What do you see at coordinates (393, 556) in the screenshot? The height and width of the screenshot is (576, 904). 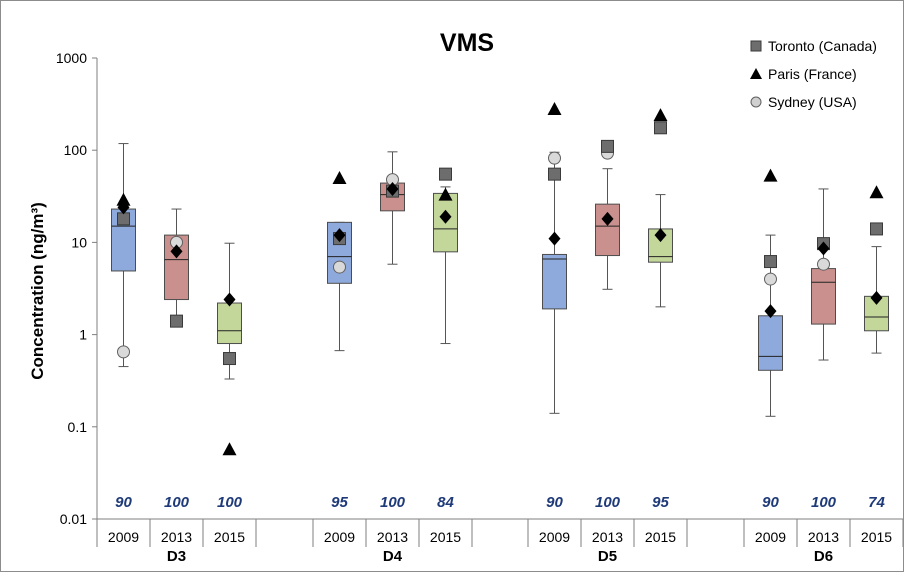 I see `group-label: D4` at bounding box center [393, 556].